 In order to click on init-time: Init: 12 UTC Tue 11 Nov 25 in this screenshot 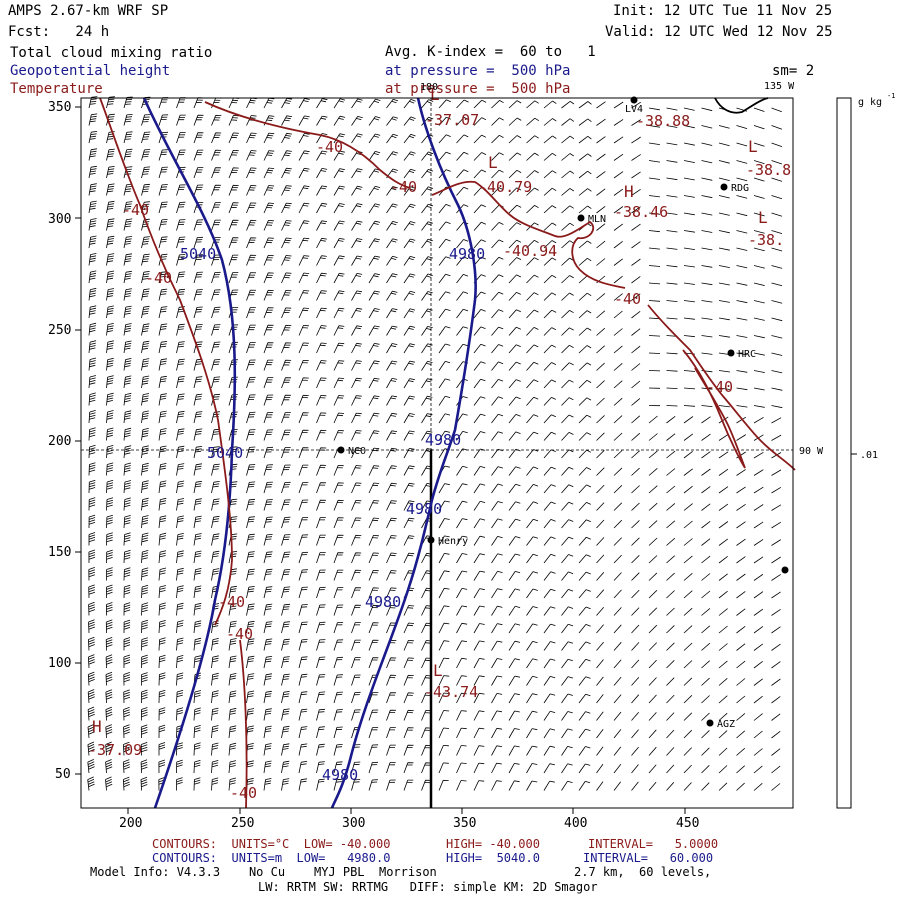, I will do `click(723, 11)`.